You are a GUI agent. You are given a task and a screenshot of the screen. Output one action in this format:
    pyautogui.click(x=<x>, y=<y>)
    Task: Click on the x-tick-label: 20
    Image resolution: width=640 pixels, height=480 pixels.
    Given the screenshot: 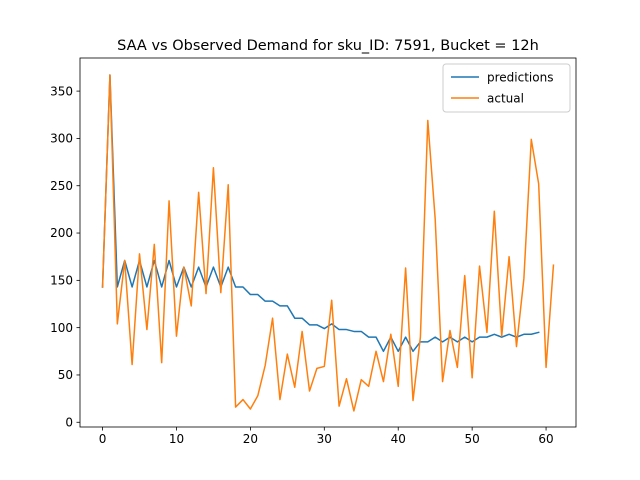 What is the action you would take?
    pyautogui.click(x=250, y=439)
    